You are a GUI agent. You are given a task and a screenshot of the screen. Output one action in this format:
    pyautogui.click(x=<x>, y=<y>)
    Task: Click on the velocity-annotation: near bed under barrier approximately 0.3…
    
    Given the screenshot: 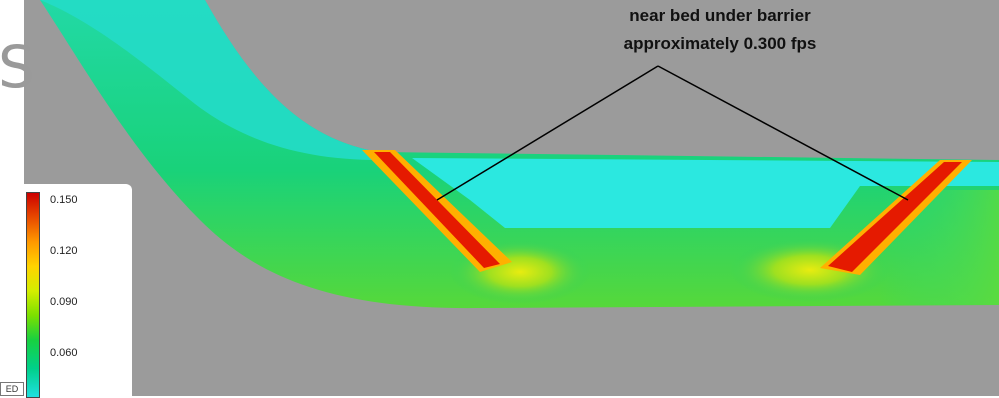 What is the action you would take?
    pyautogui.click(x=720, y=30)
    